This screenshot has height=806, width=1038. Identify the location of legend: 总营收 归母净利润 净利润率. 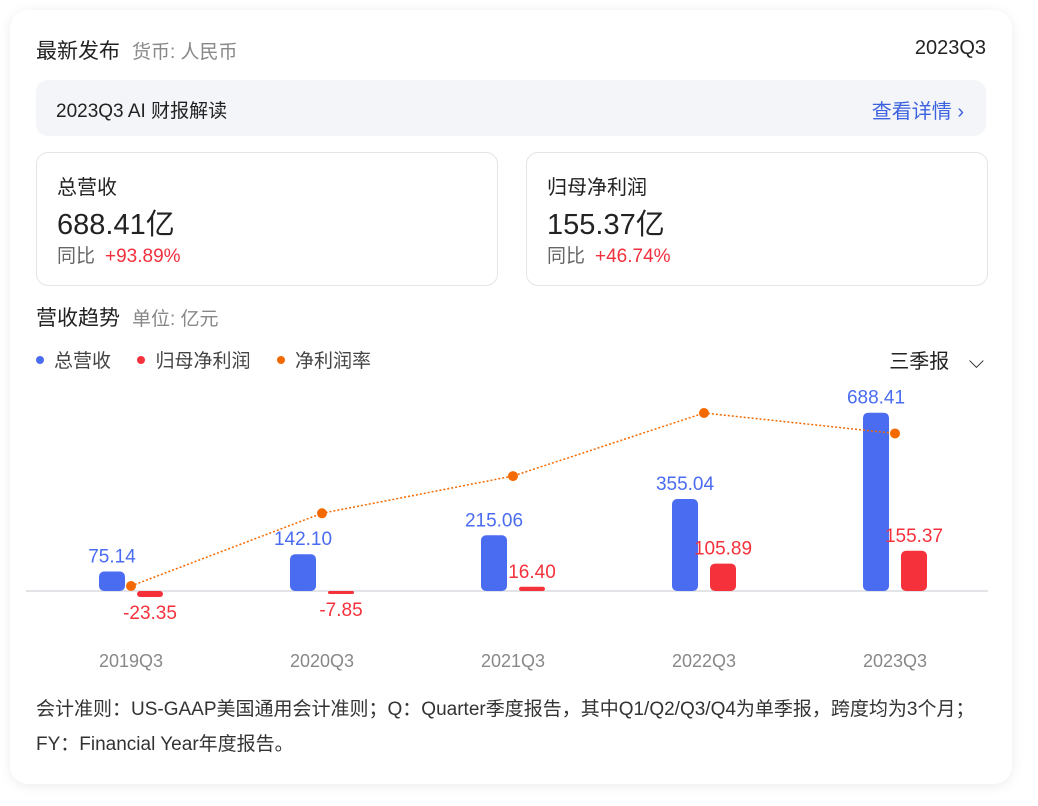
(214, 359).